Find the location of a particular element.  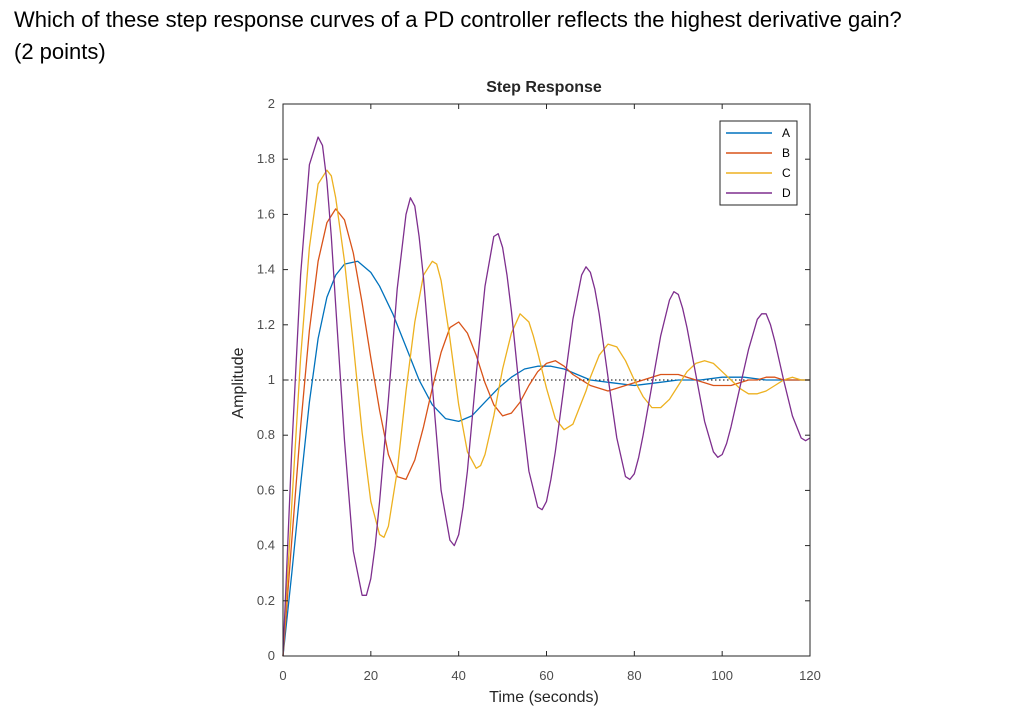

y-tick-label: 1.6 is located at coordinates (266, 213).